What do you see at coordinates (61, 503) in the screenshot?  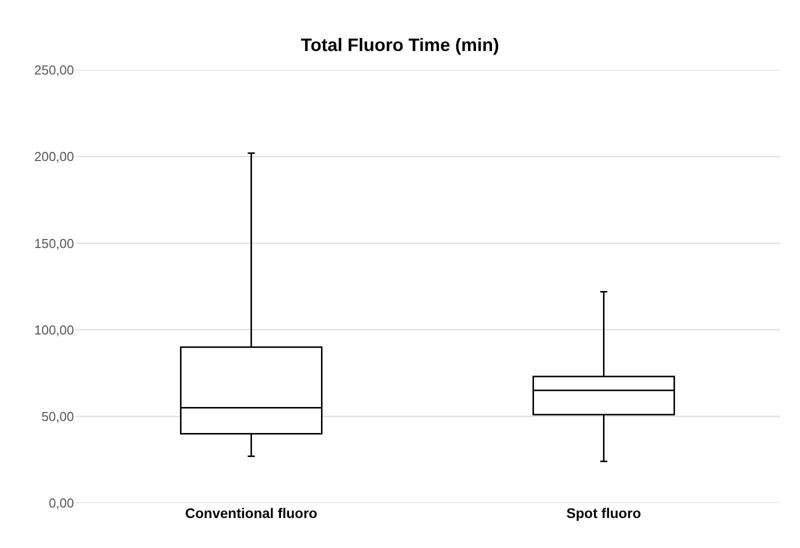 I see `y-tick-label: 0,00` at bounding box center [61, 503].